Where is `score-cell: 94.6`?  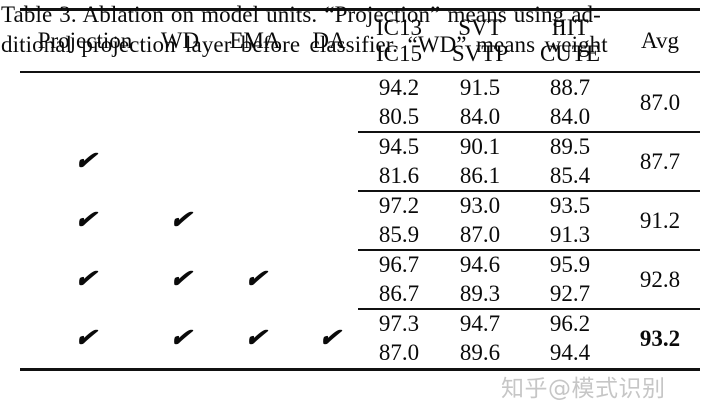
score-cell: 94.6 is located at coordinates (480, 264).